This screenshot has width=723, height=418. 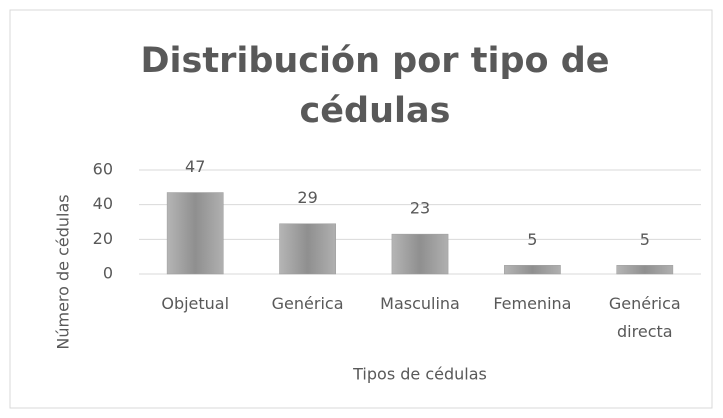 What do you see at coordinates (419, 374) in the screenshot?
I see `x-axis-title: Tipos de cédulas` at bounding box center [419, 374].